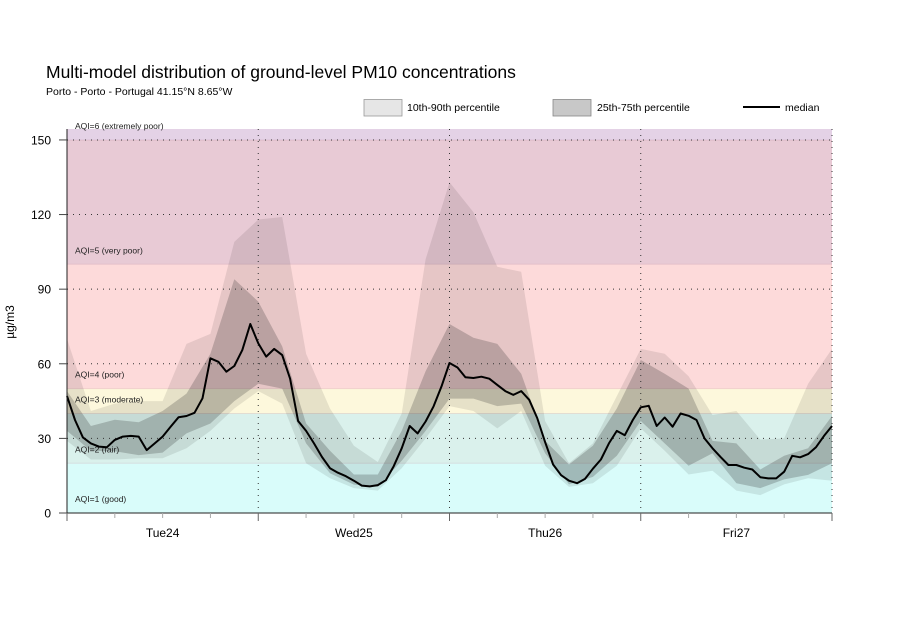  What do you see at coordinates (354, 533) in the screenshot?
I see `x-tick-label: Wed25` at bounding box center [354, 533].